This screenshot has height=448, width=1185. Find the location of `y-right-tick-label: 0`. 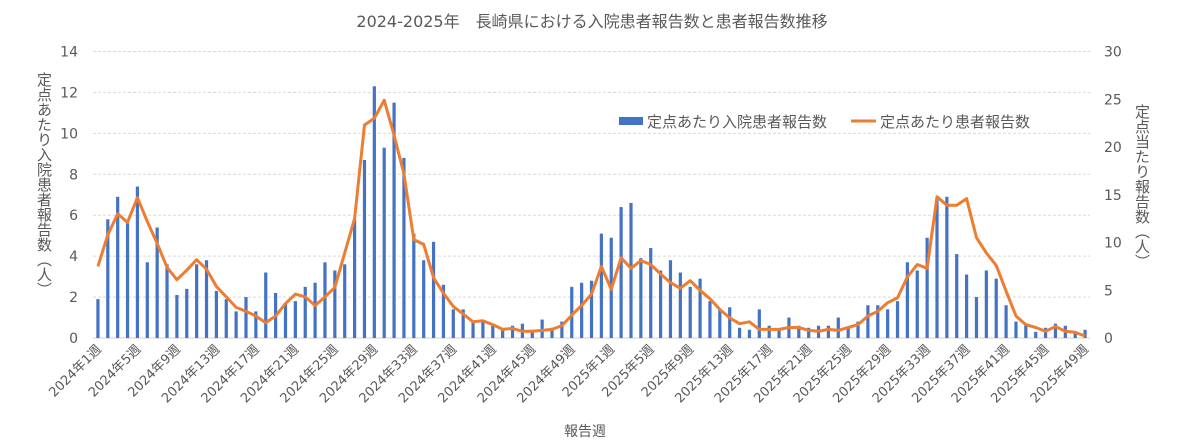

y-right-tick-label: 0 is located at coordinates (1108, 339).